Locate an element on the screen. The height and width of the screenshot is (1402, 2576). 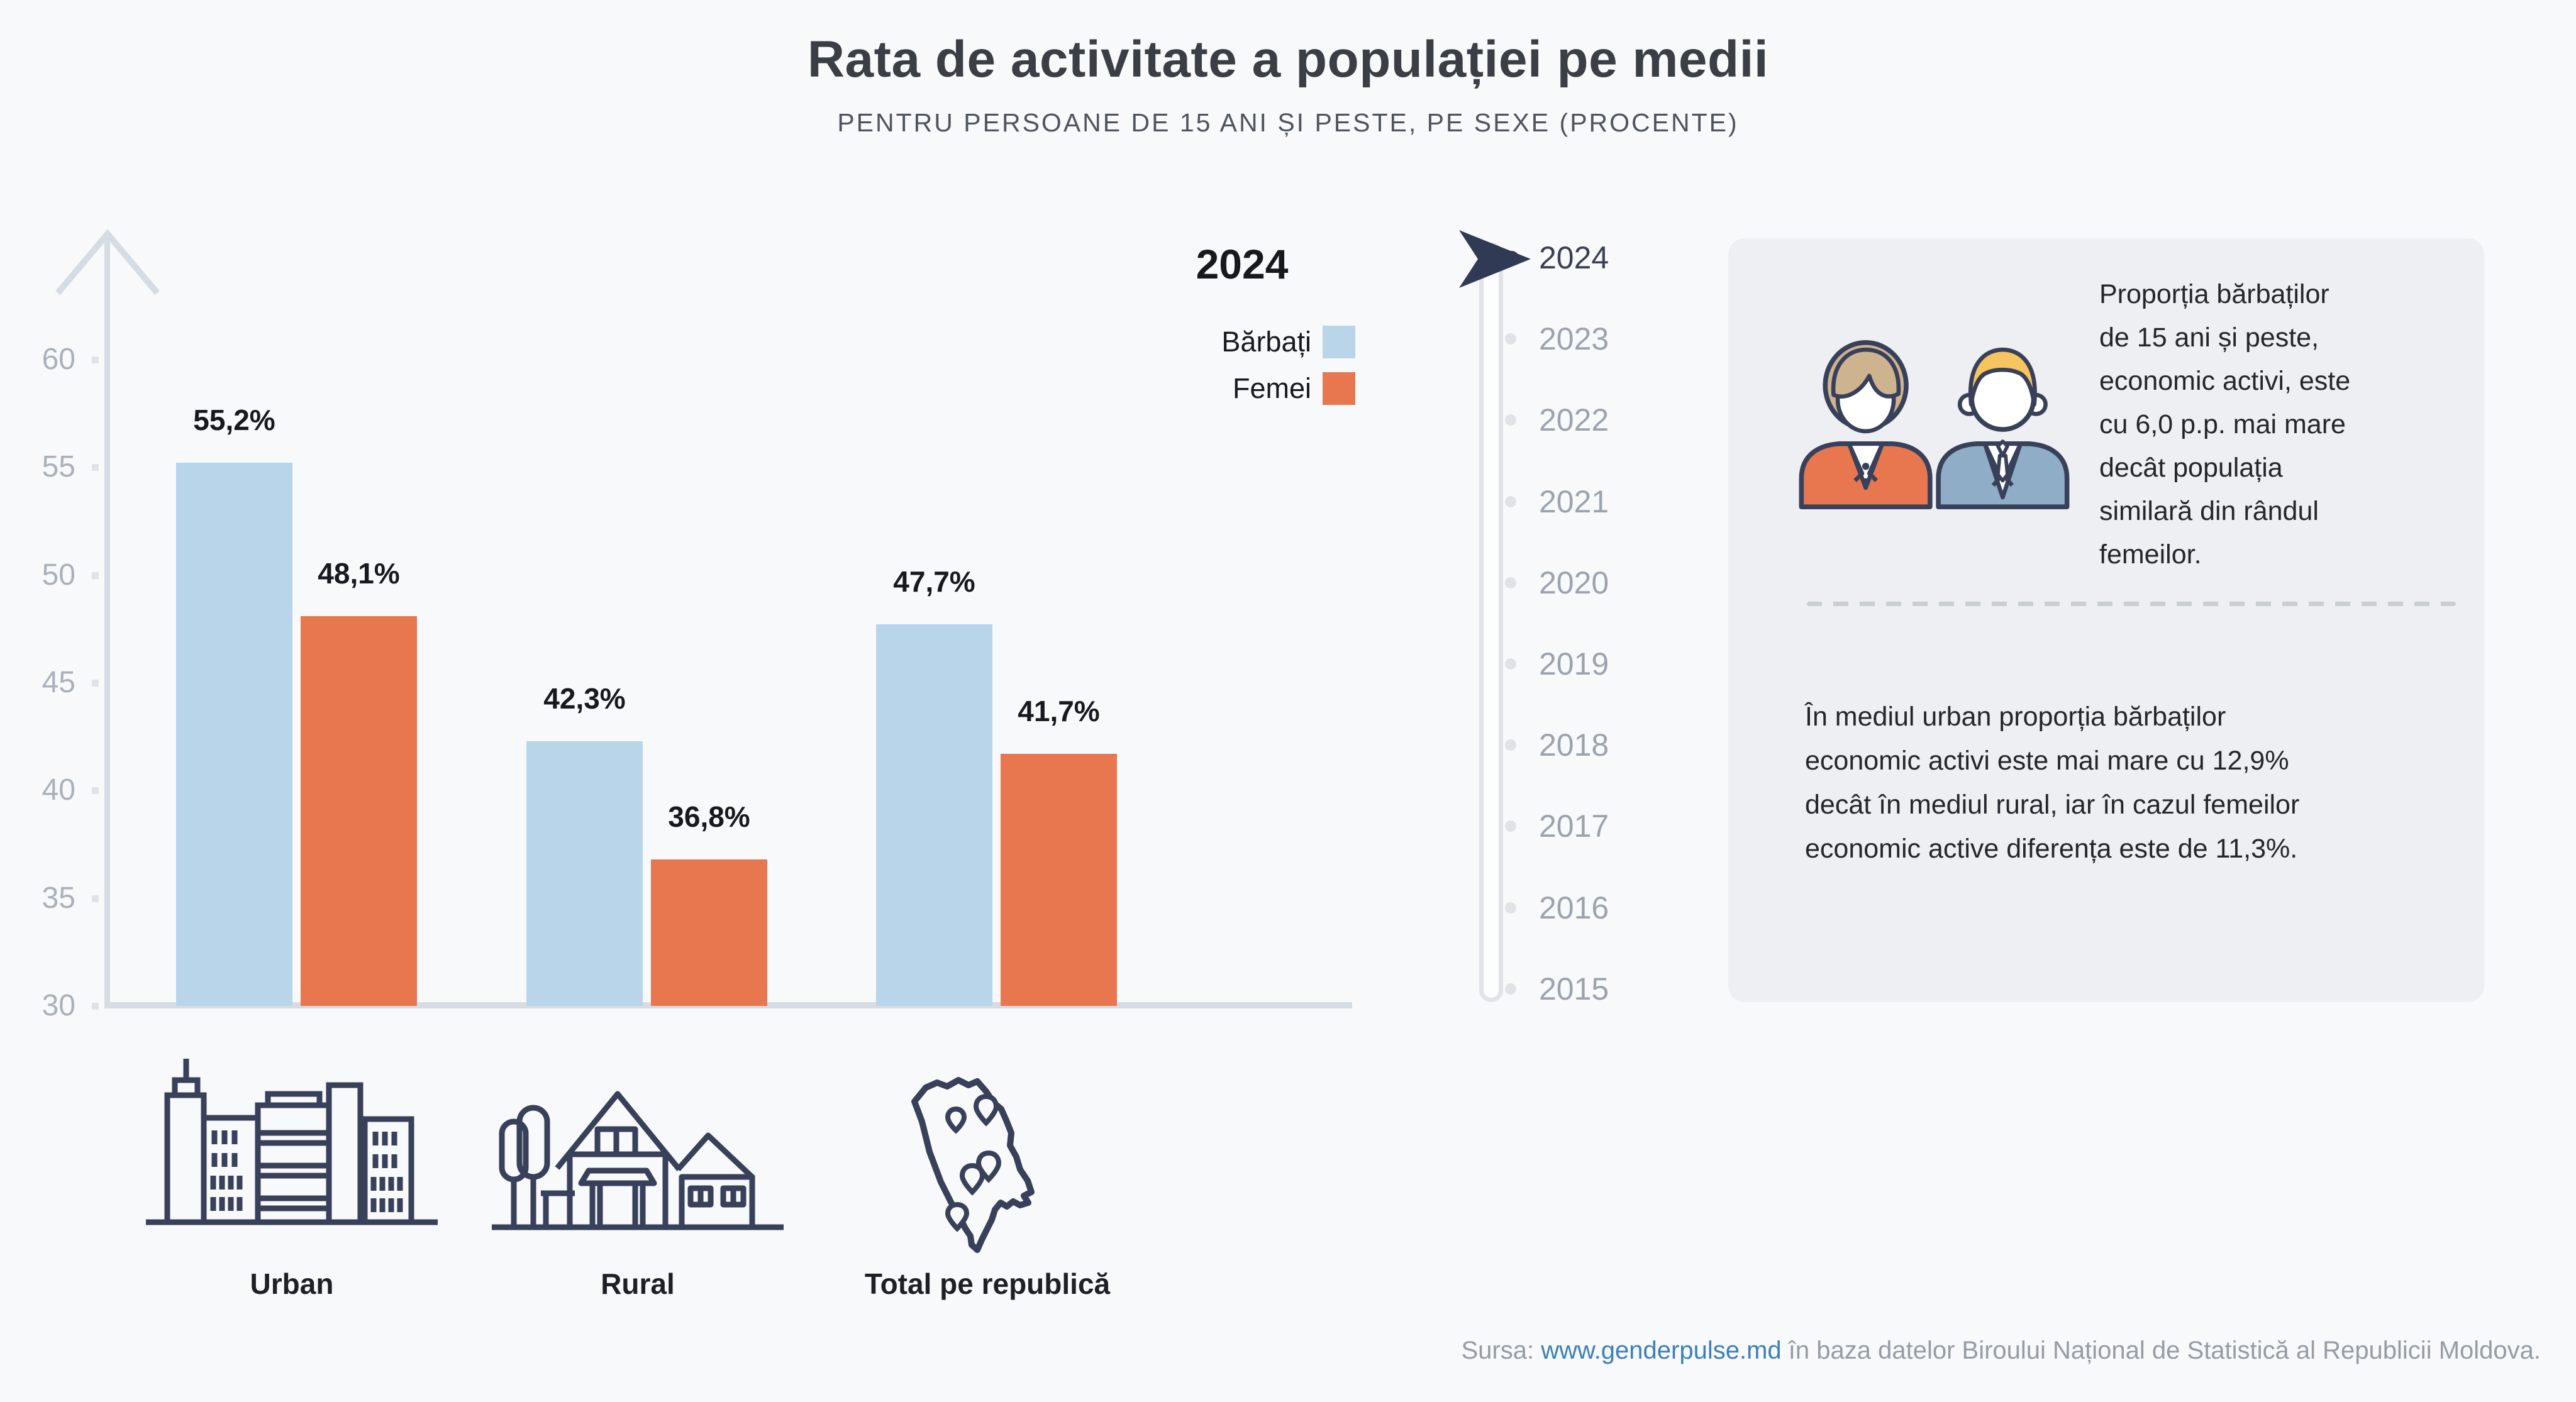
bar-value-label: 48,1% is located at coordinates (359, 573).